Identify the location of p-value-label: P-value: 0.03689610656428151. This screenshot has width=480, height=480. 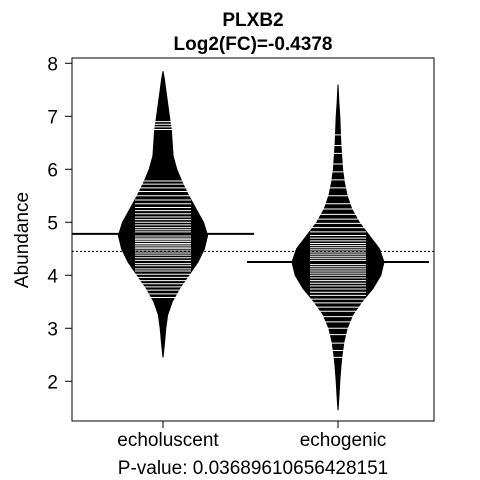
(253, 468).